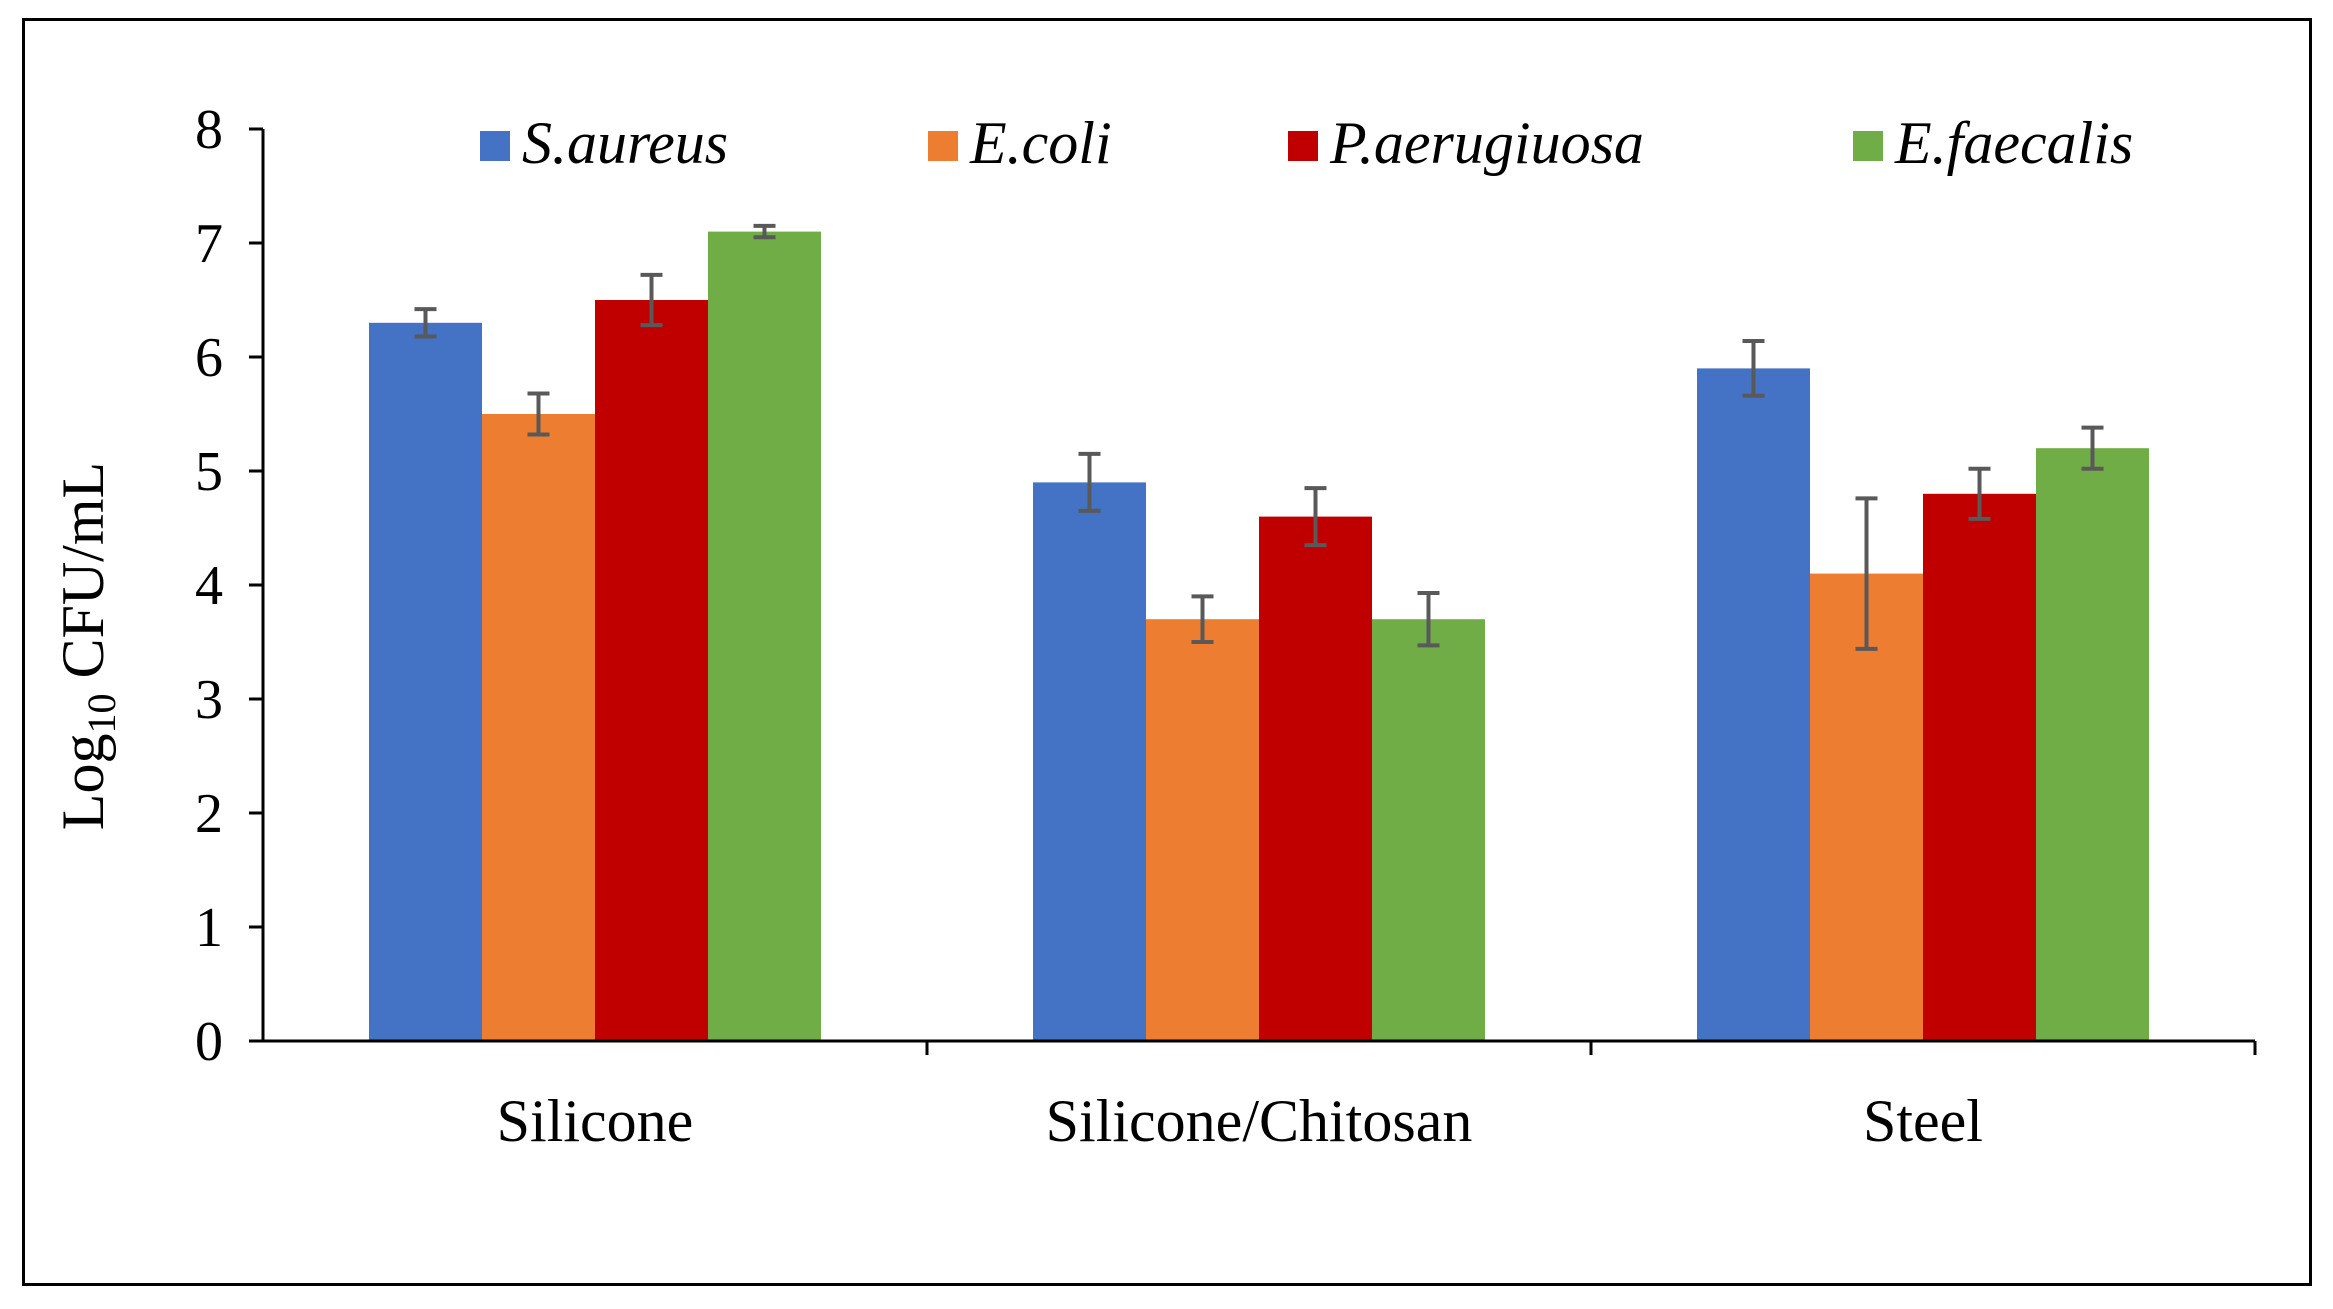 The height and width of the screenshot is (1309, 2333). I want to click on legend-item: E.coli, so click(1020, 143).